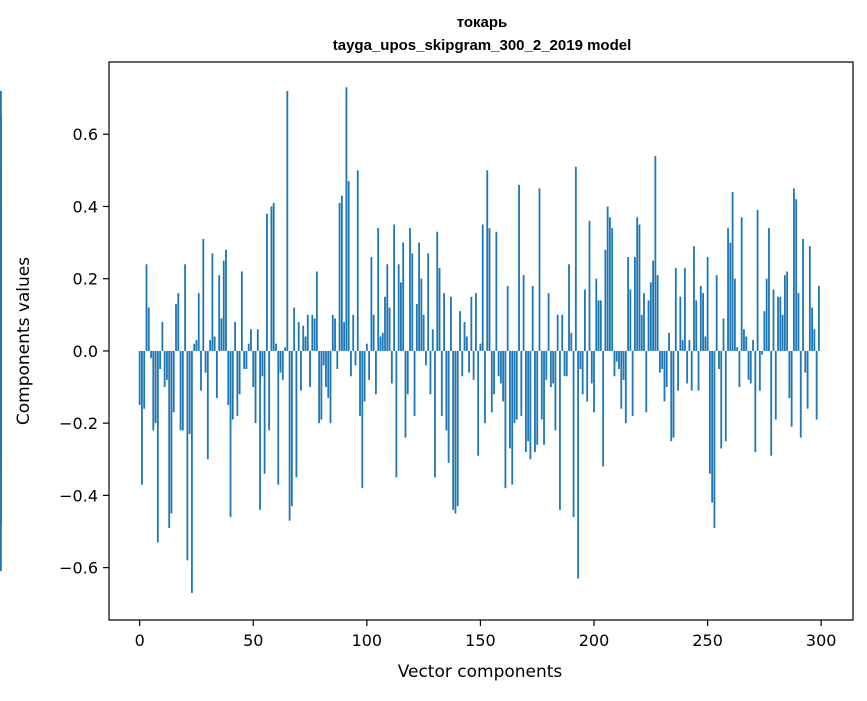 Image resolution: width=867 pixels, height=701 pixels. What do you see at coordinates (367, 640) in the screenshot?
I see `x-tick-label: 100` at bounding box center [367, 640].